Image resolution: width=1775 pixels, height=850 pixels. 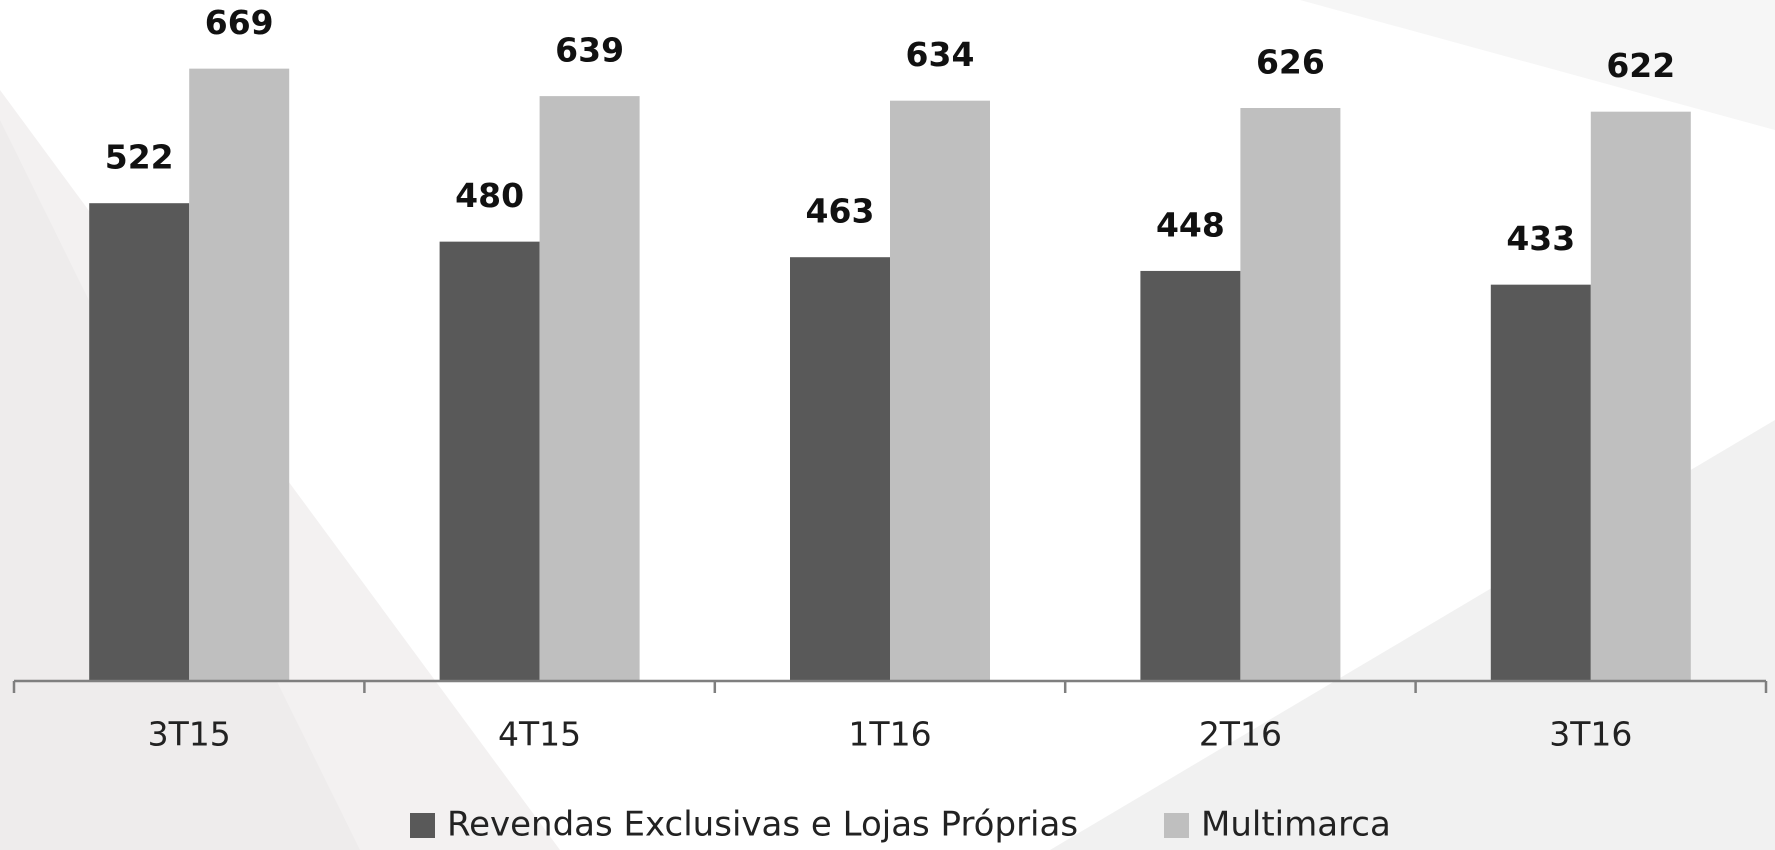 What do you see at coordinates (489, 195) in the screenshot?
I see `value-label: 480` at bounding box center [489, 195].